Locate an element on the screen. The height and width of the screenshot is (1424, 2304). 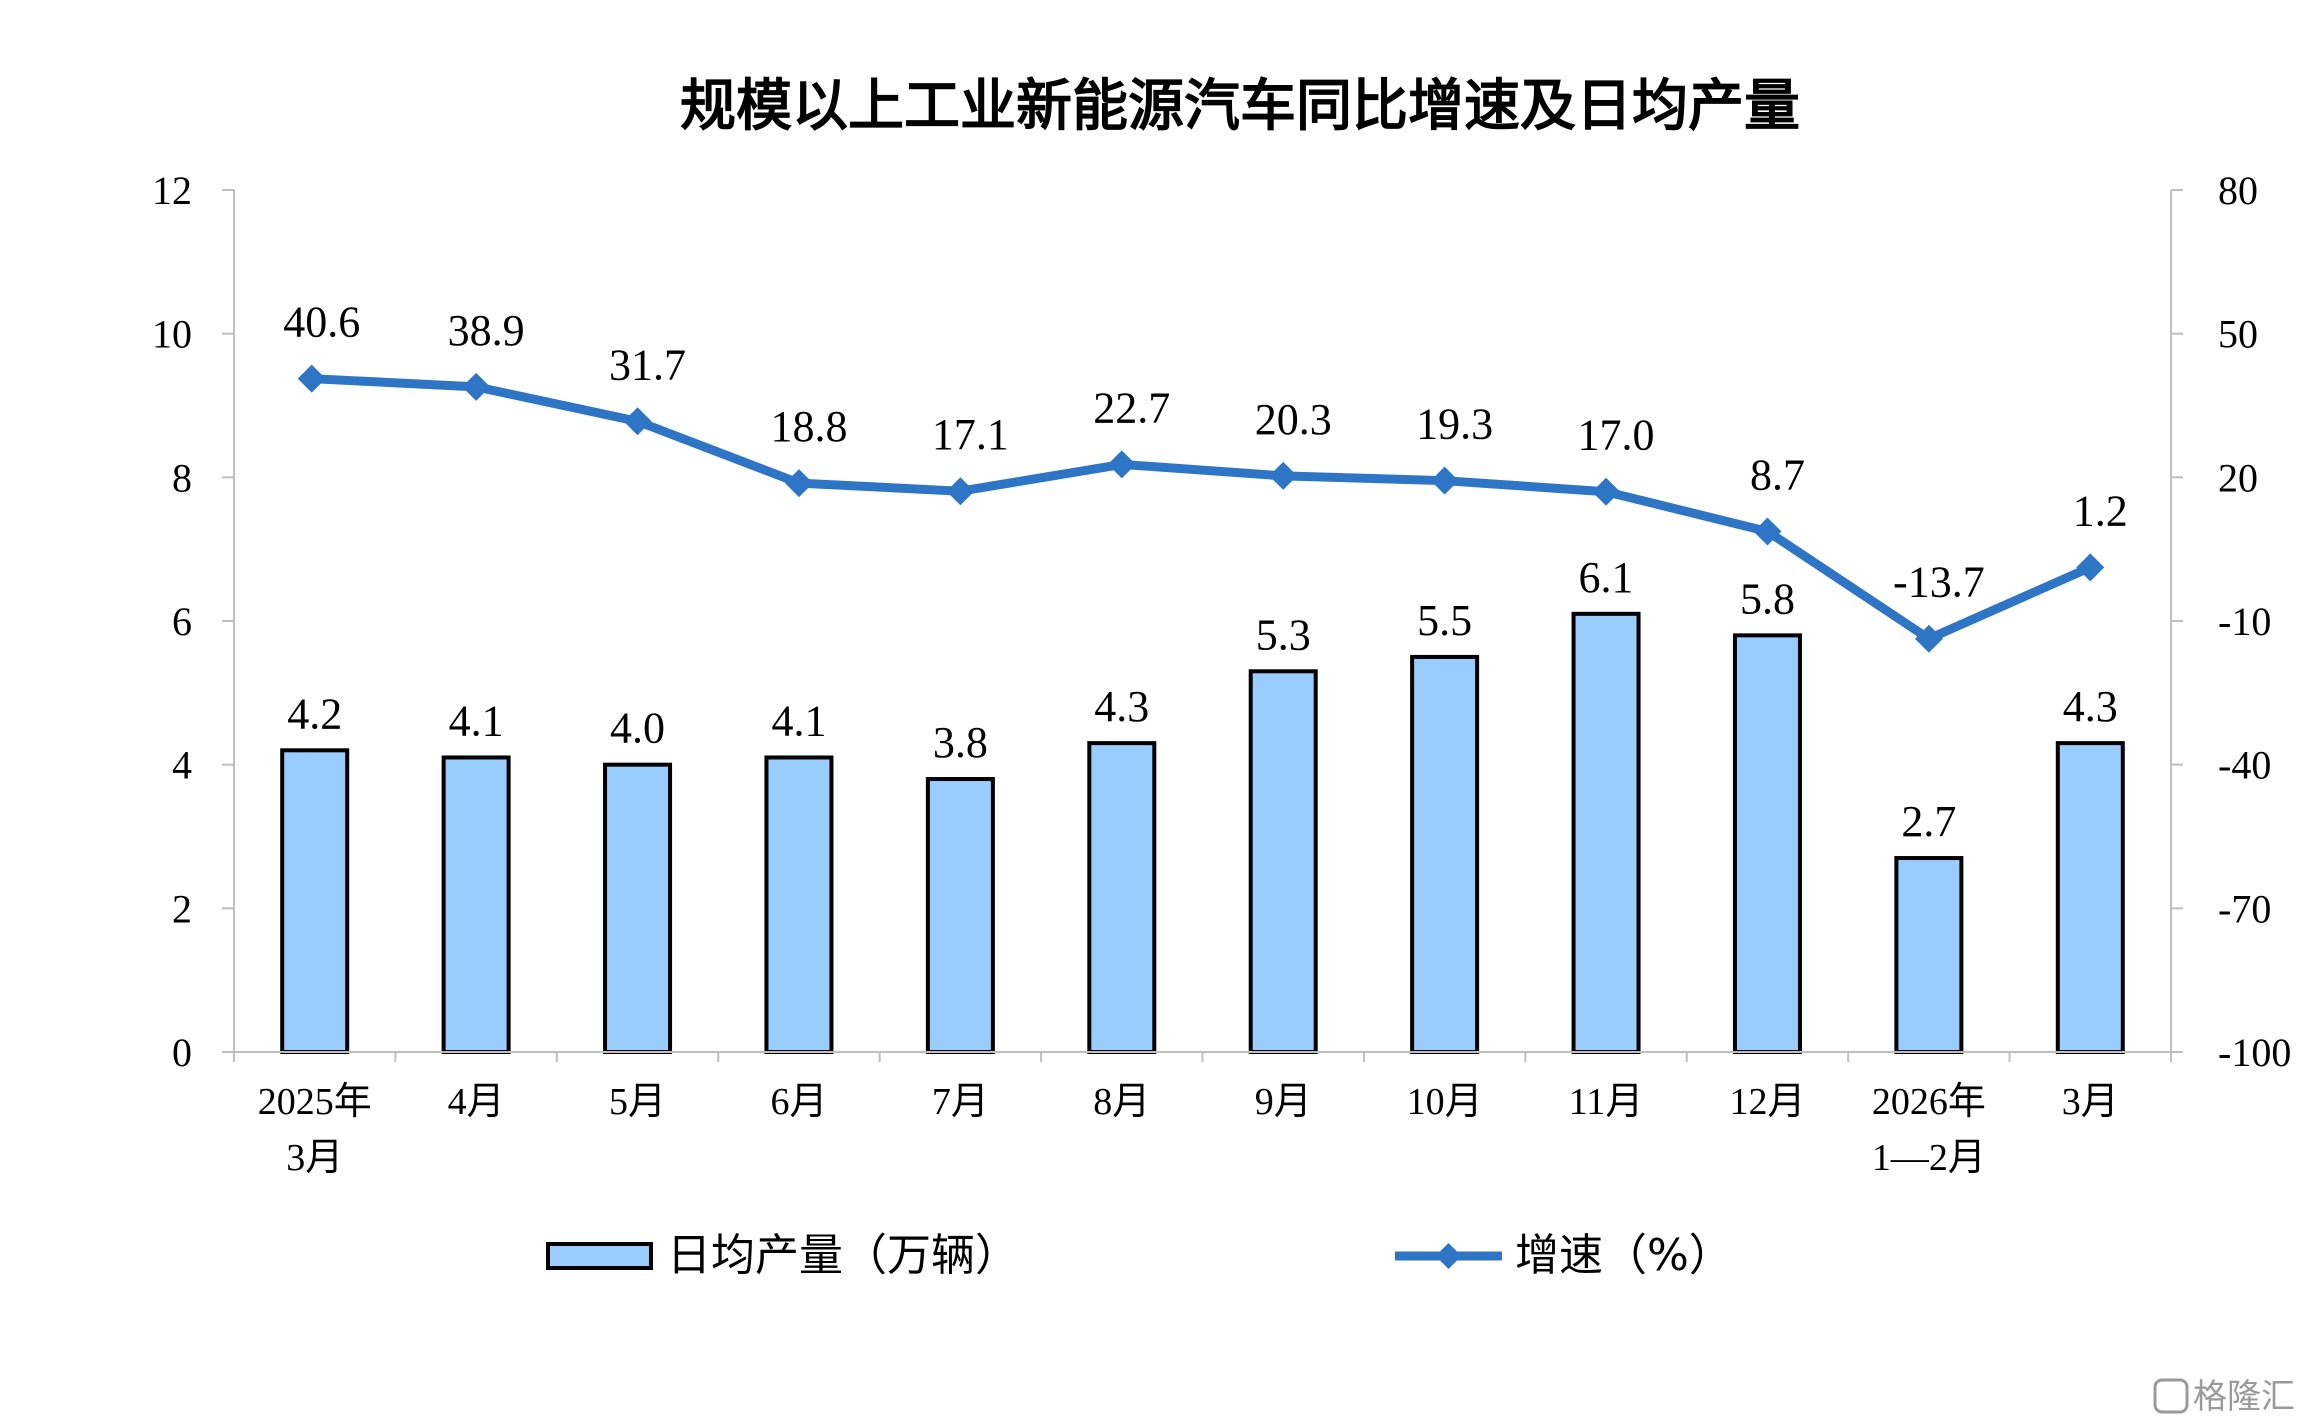
line-data-label: 38.9 is located at coordinates (486, 330).